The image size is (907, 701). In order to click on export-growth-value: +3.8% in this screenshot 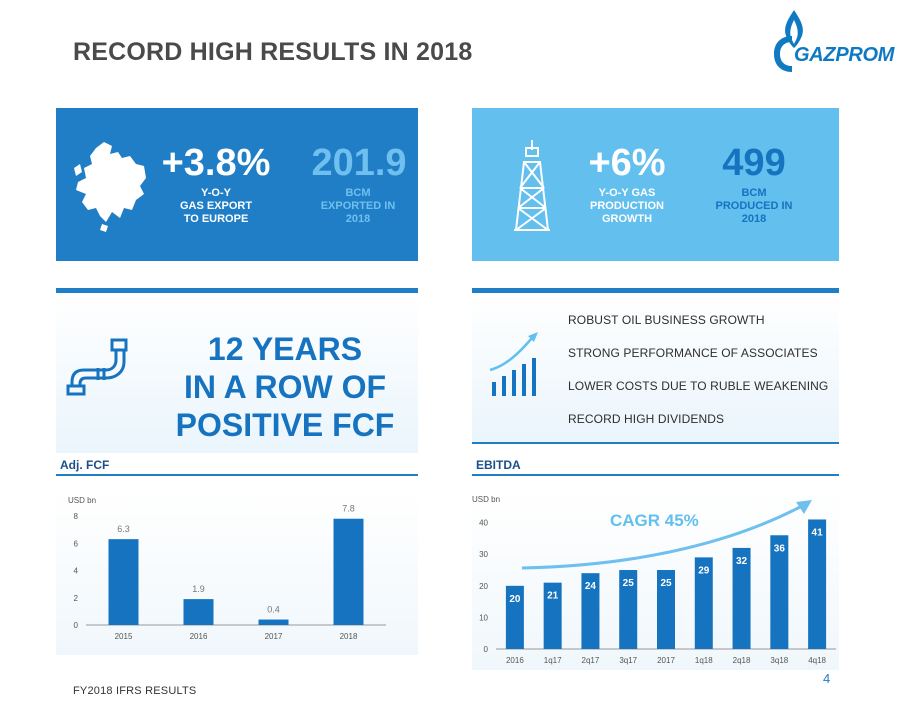, I will do `click(216, 163)`.